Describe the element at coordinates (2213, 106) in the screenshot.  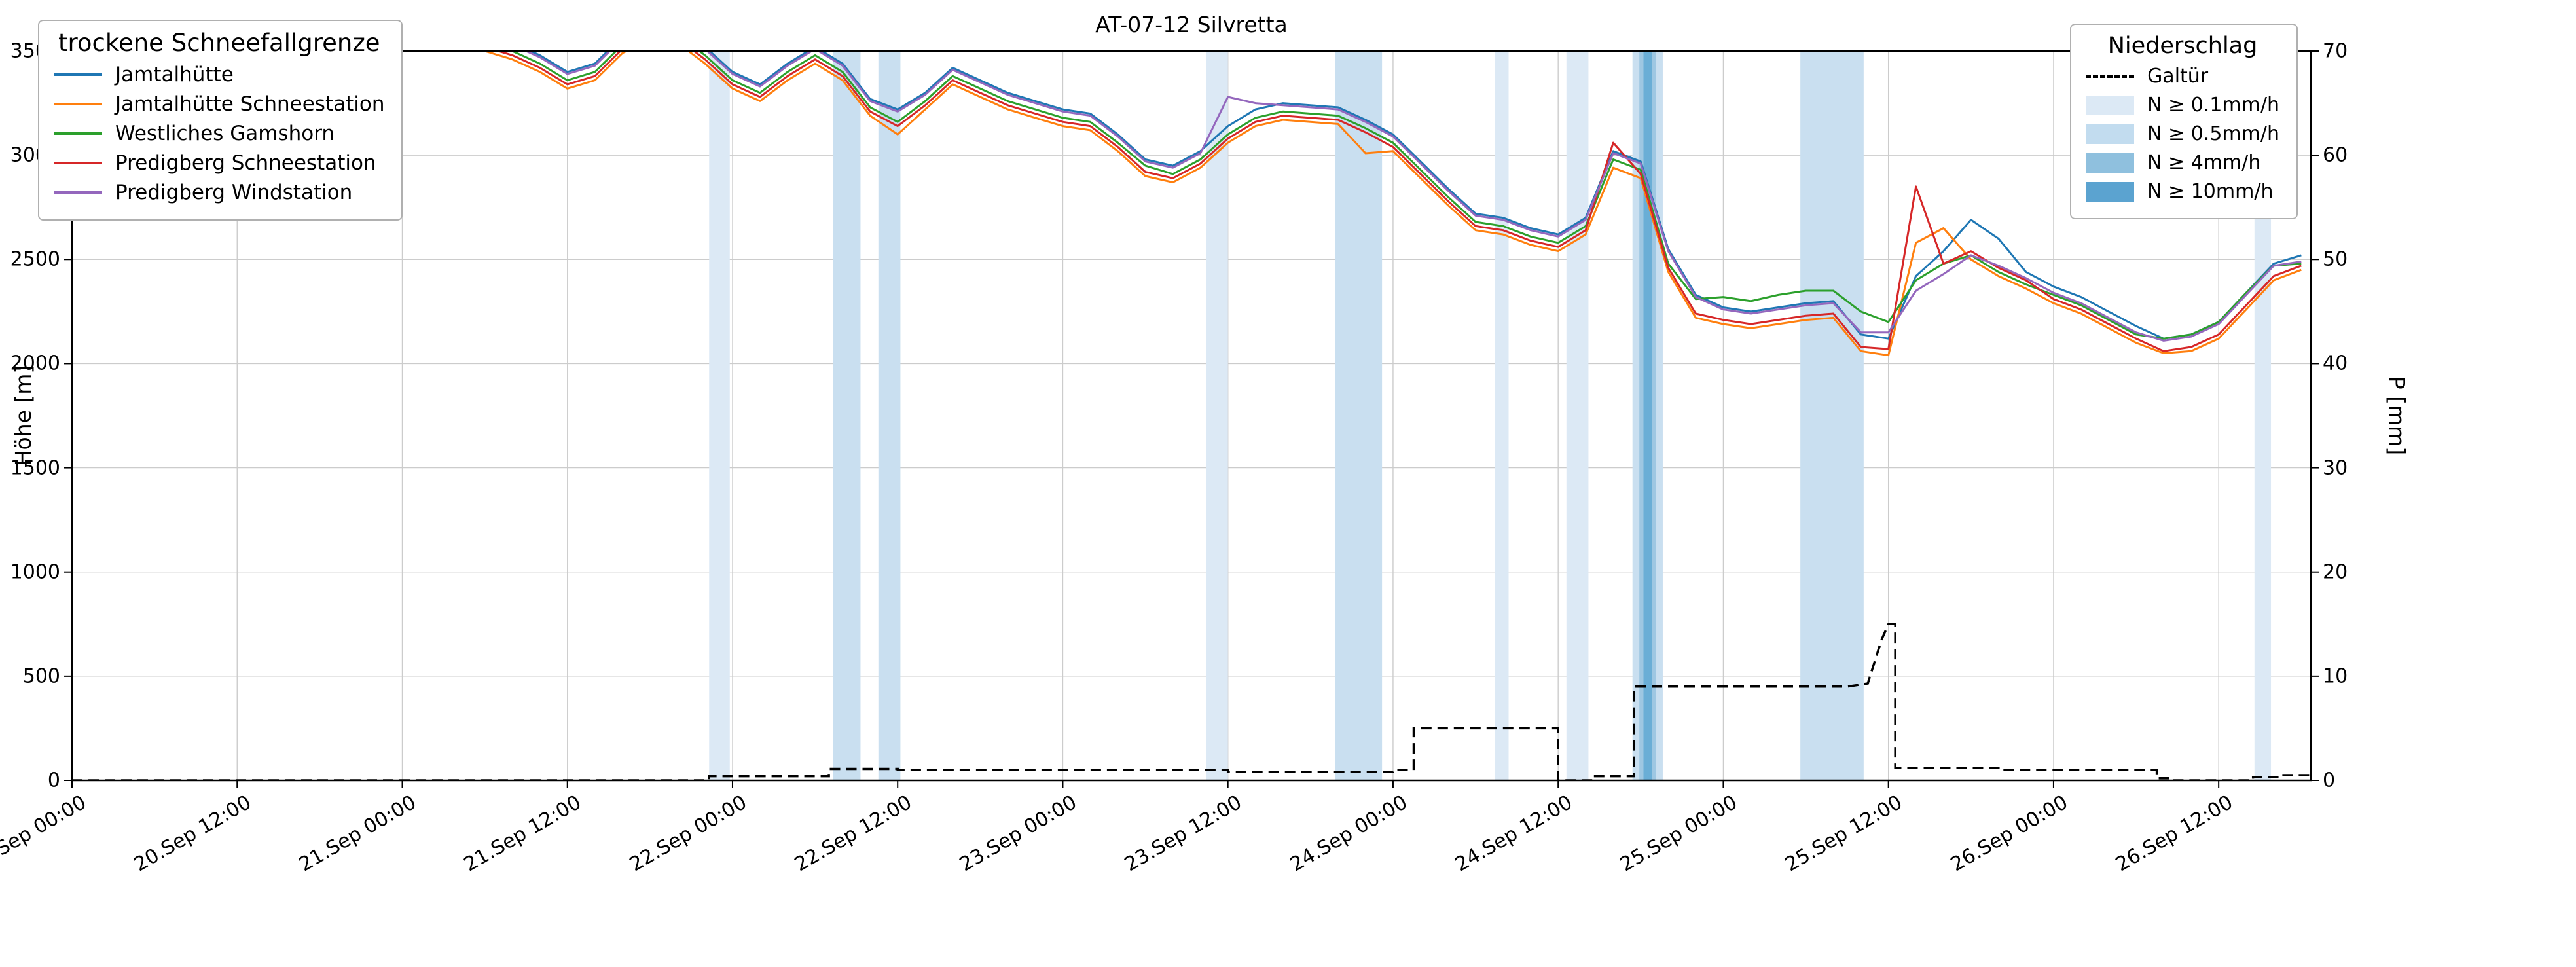
I see `legend-entry-label: N ≥ 0.1mm/h` at that location.